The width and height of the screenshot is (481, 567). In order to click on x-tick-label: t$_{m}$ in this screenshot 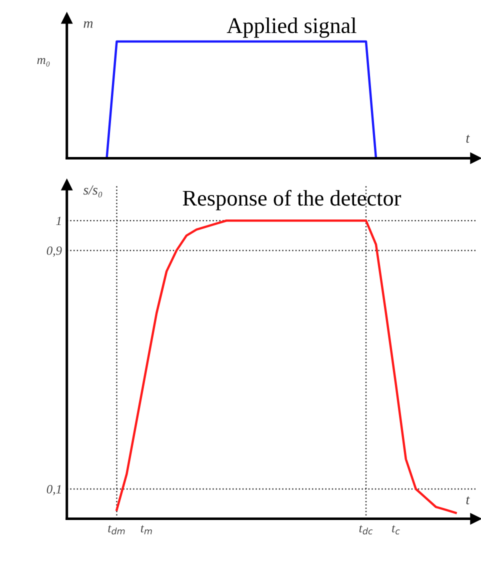, I will do `click(146, 529)`.